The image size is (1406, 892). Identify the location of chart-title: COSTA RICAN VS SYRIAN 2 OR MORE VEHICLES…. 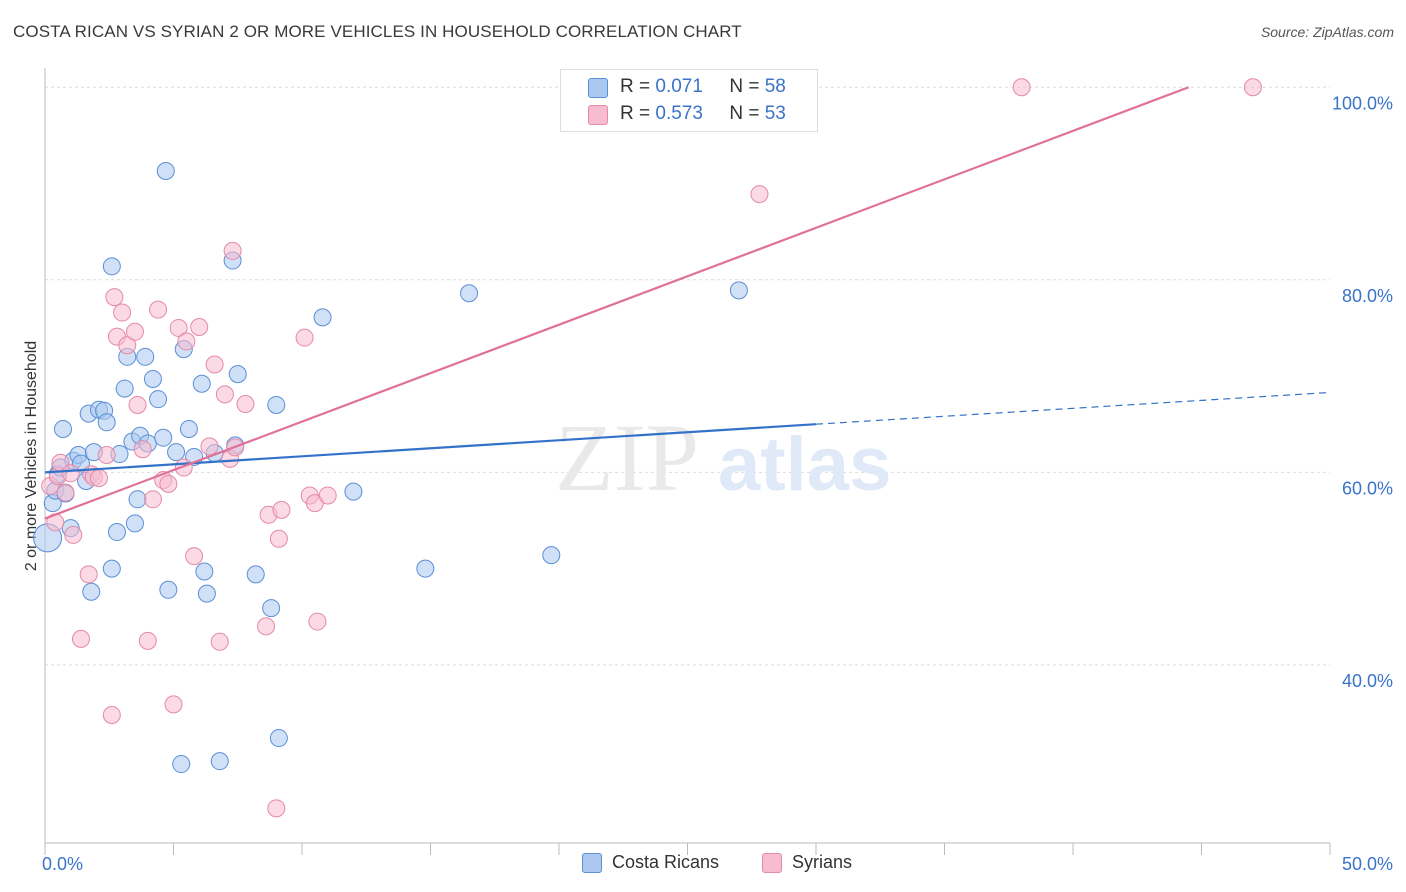
(377, 31).